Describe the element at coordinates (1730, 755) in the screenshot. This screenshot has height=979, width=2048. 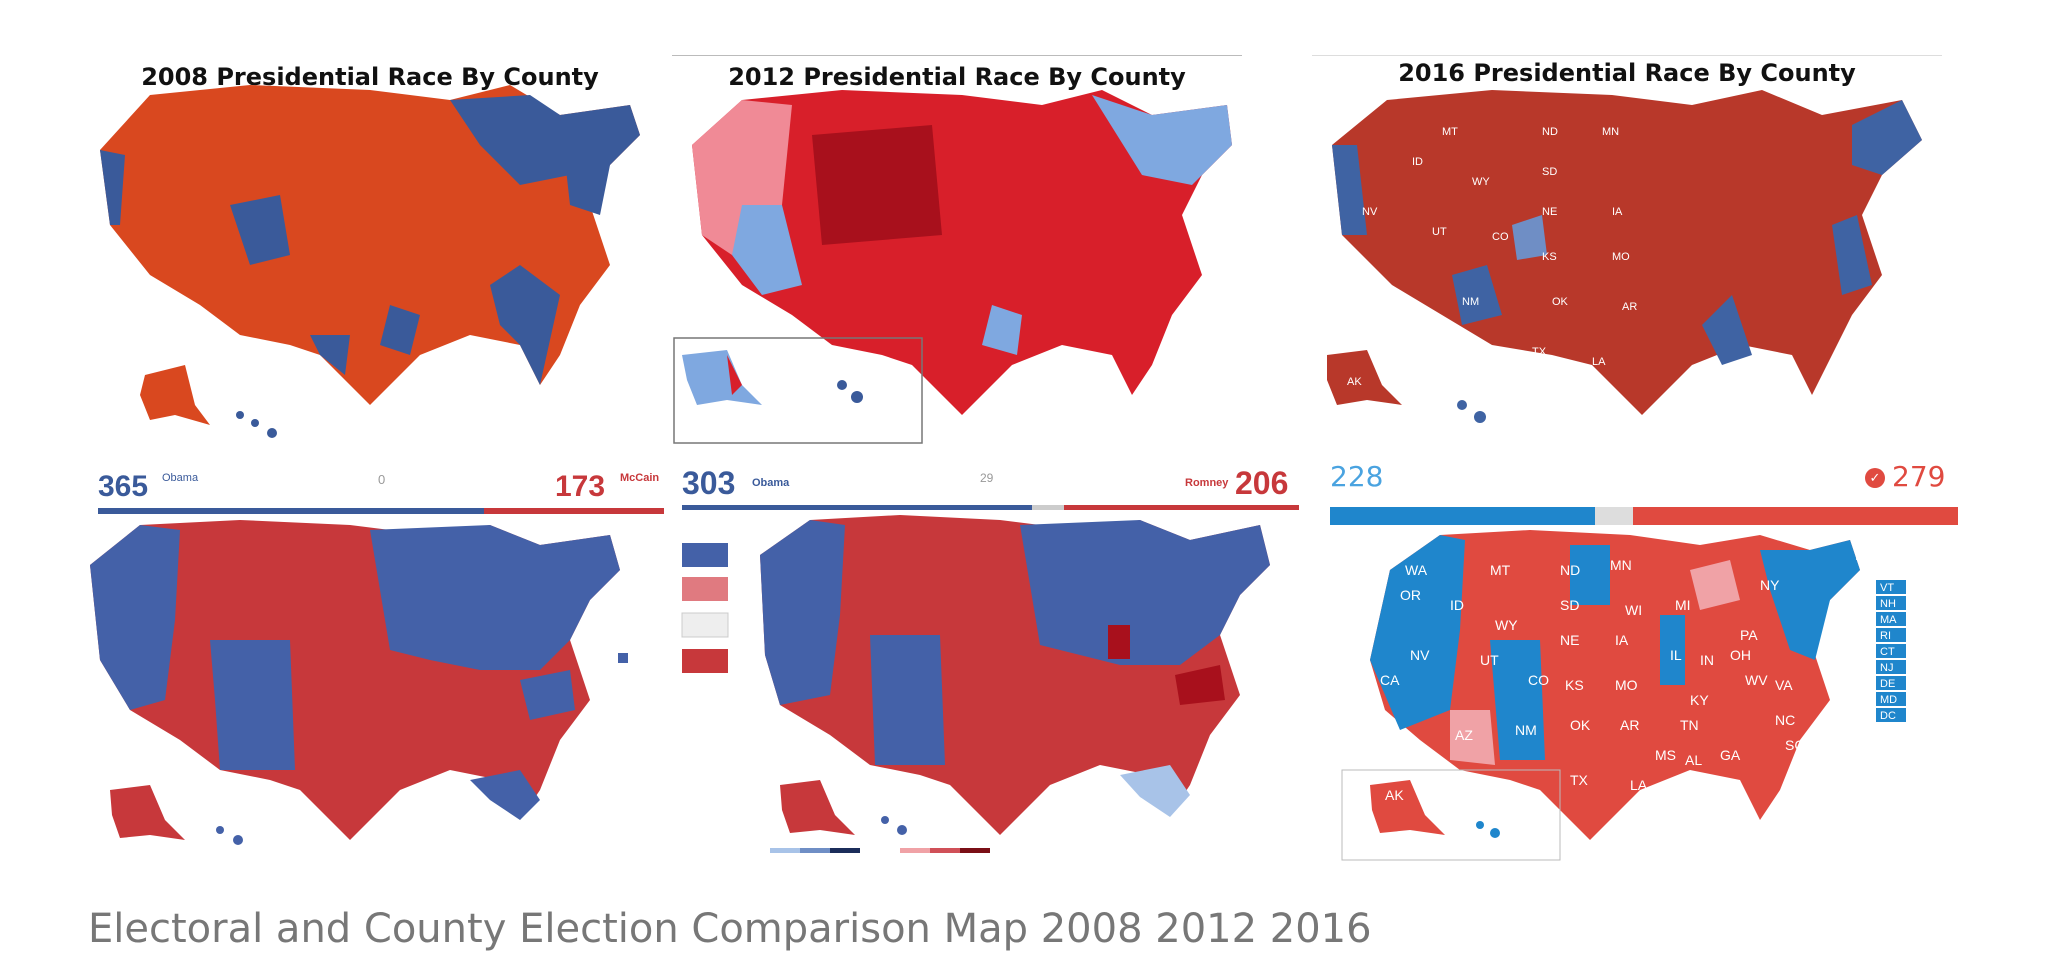
I see `state-label: GA` at that location.